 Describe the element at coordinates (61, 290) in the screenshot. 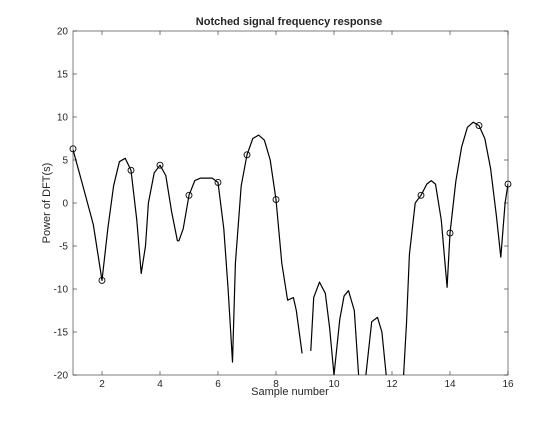

I see `y-tick-label: -10` at that location.